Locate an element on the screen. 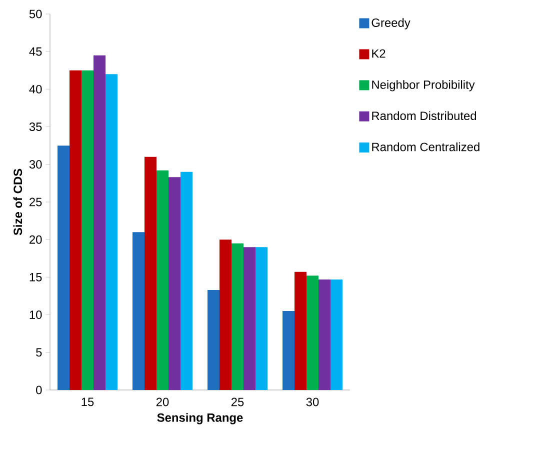 The width and height of the screenshot is (552, 469). x-tick-label: 15 is located at coordinates (88, 402).